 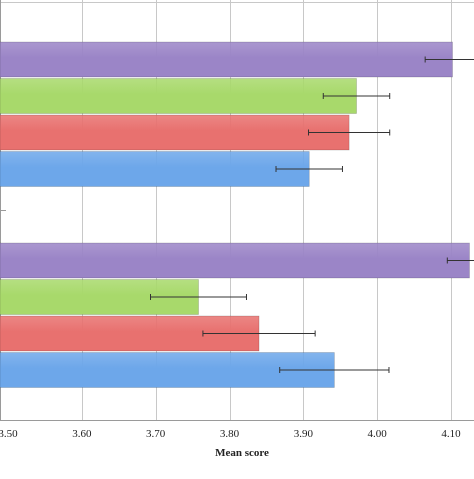 What do you see at coordinates (304, 434) in the screenshot?
I see `x-tick-label: 3.90` at bounding box center [304, 434].